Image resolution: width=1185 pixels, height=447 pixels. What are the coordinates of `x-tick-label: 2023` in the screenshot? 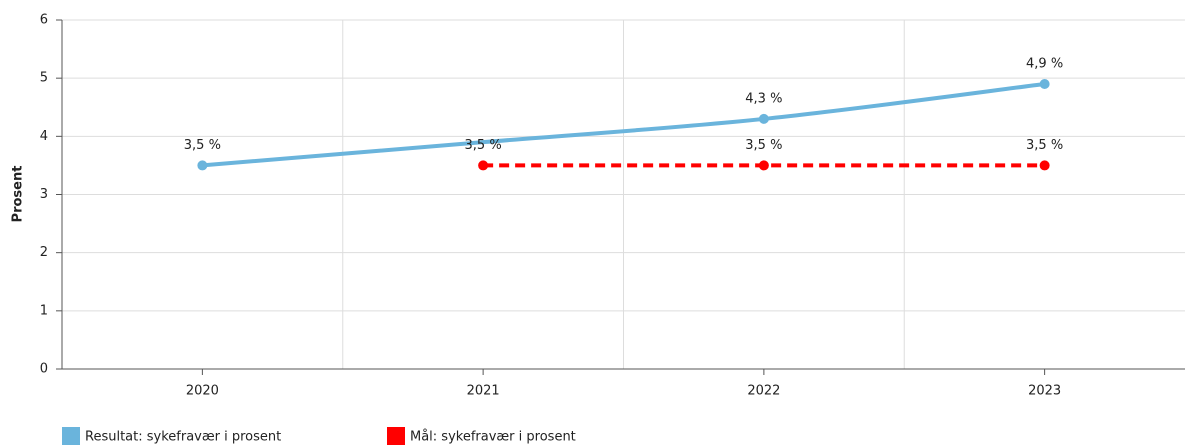 It's located at (1044, 391).